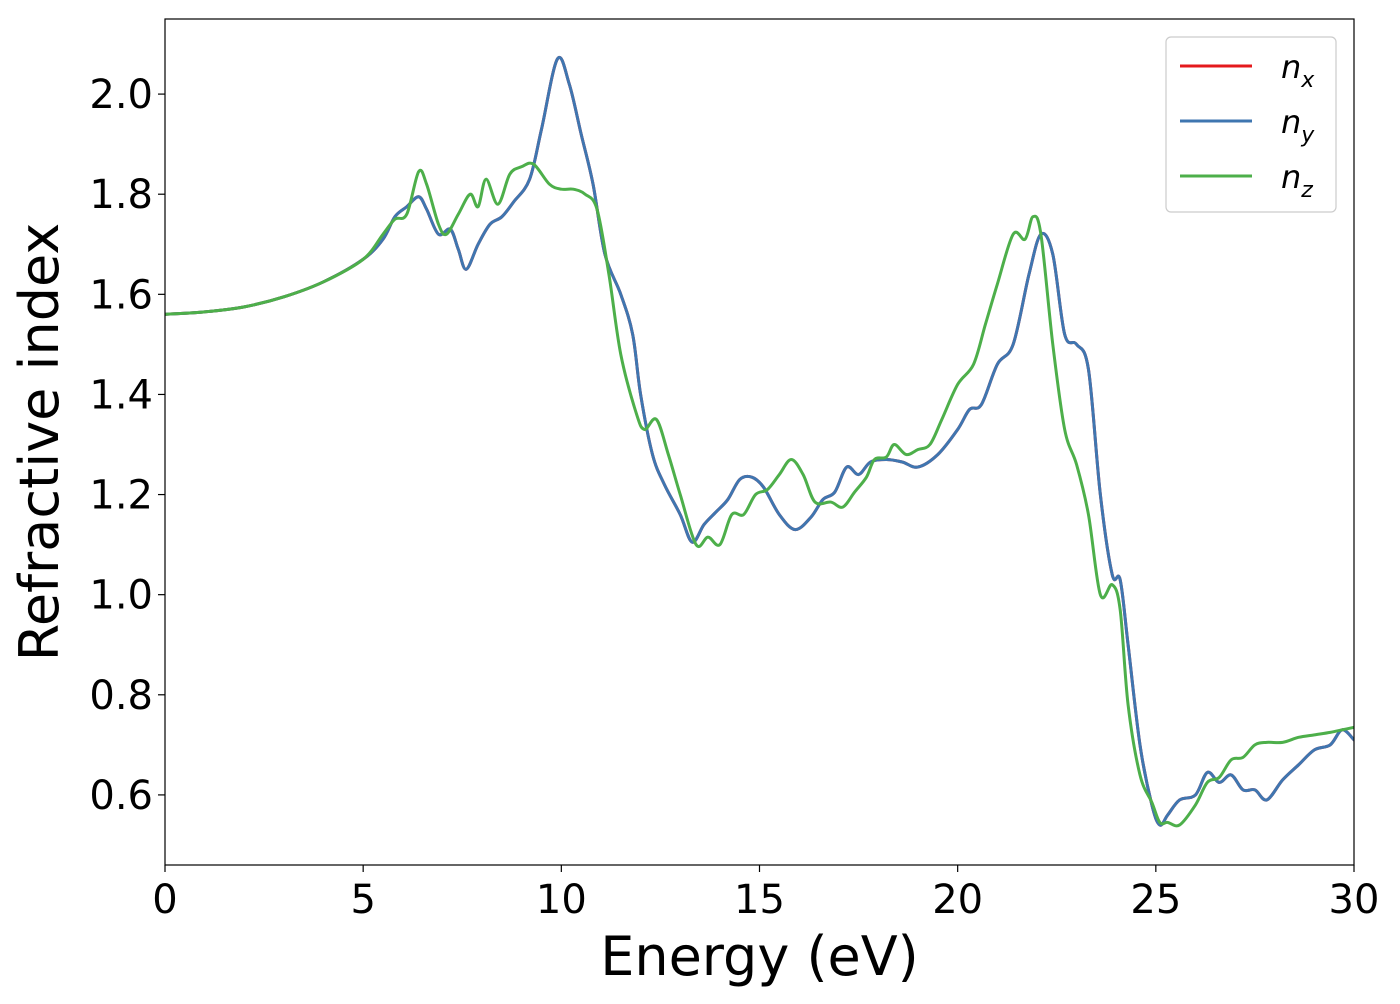  What do you see at coordinates (121, 95) in the screenshot?
I see `y-tick-label: 2.0` at bounding box center [121, 95].